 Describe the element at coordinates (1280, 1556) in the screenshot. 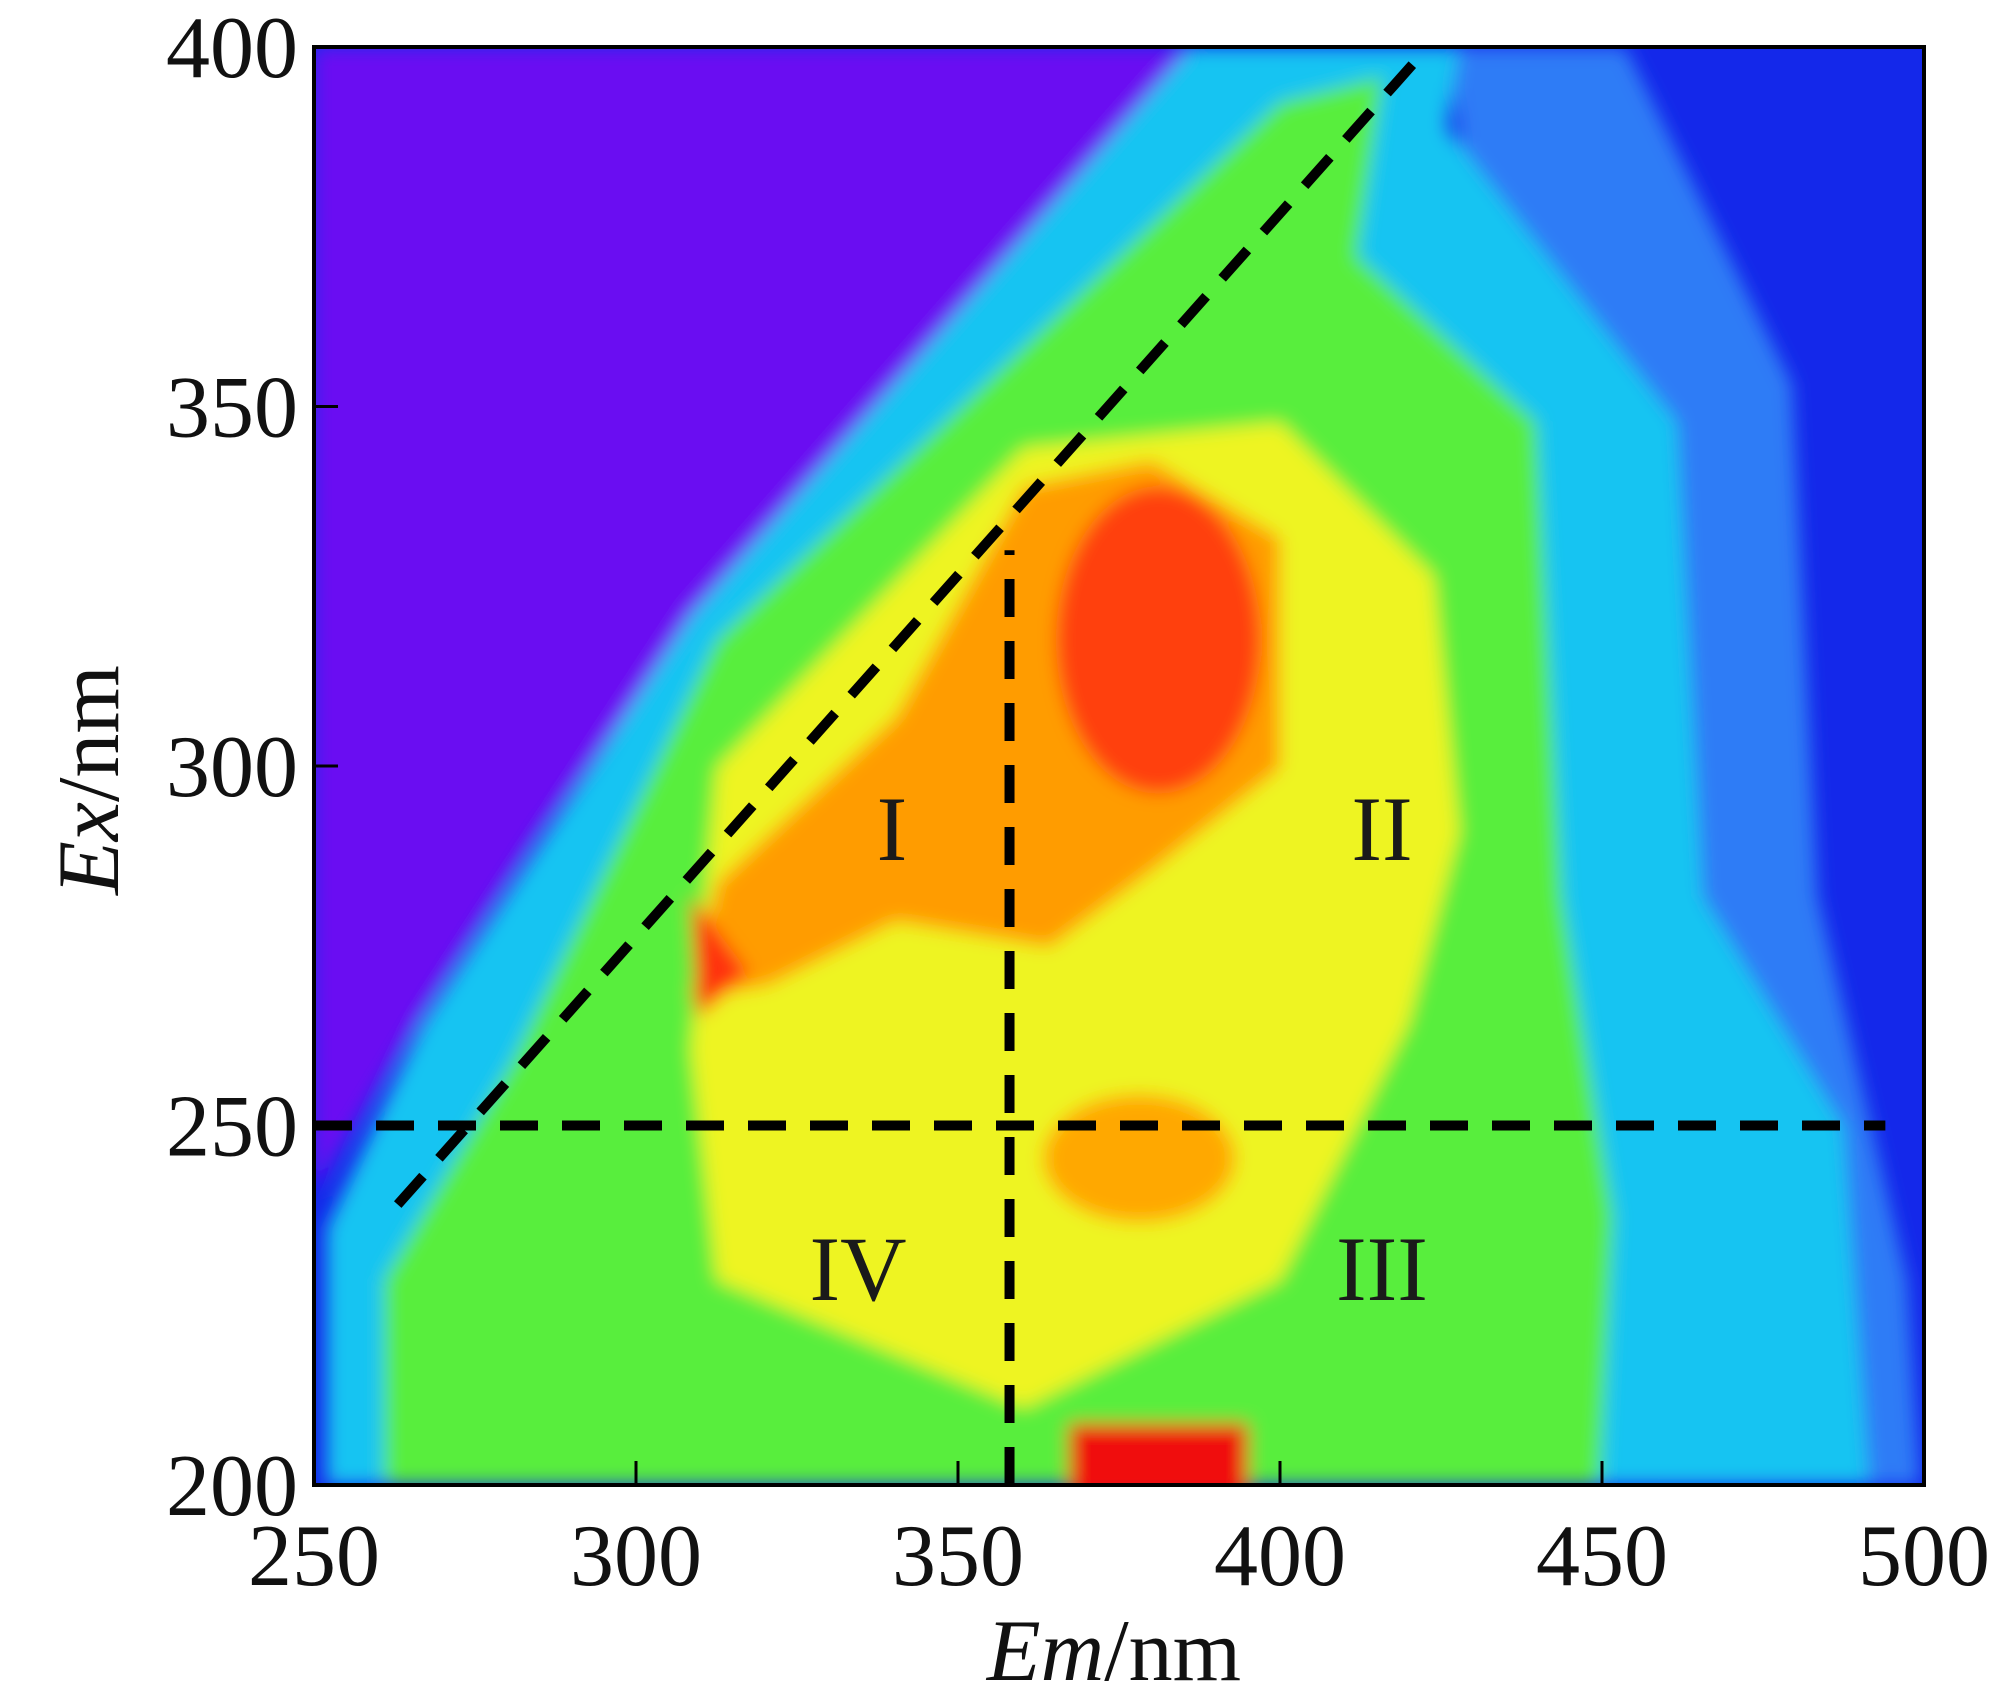

I see `x-tick-label: 400` at that location.